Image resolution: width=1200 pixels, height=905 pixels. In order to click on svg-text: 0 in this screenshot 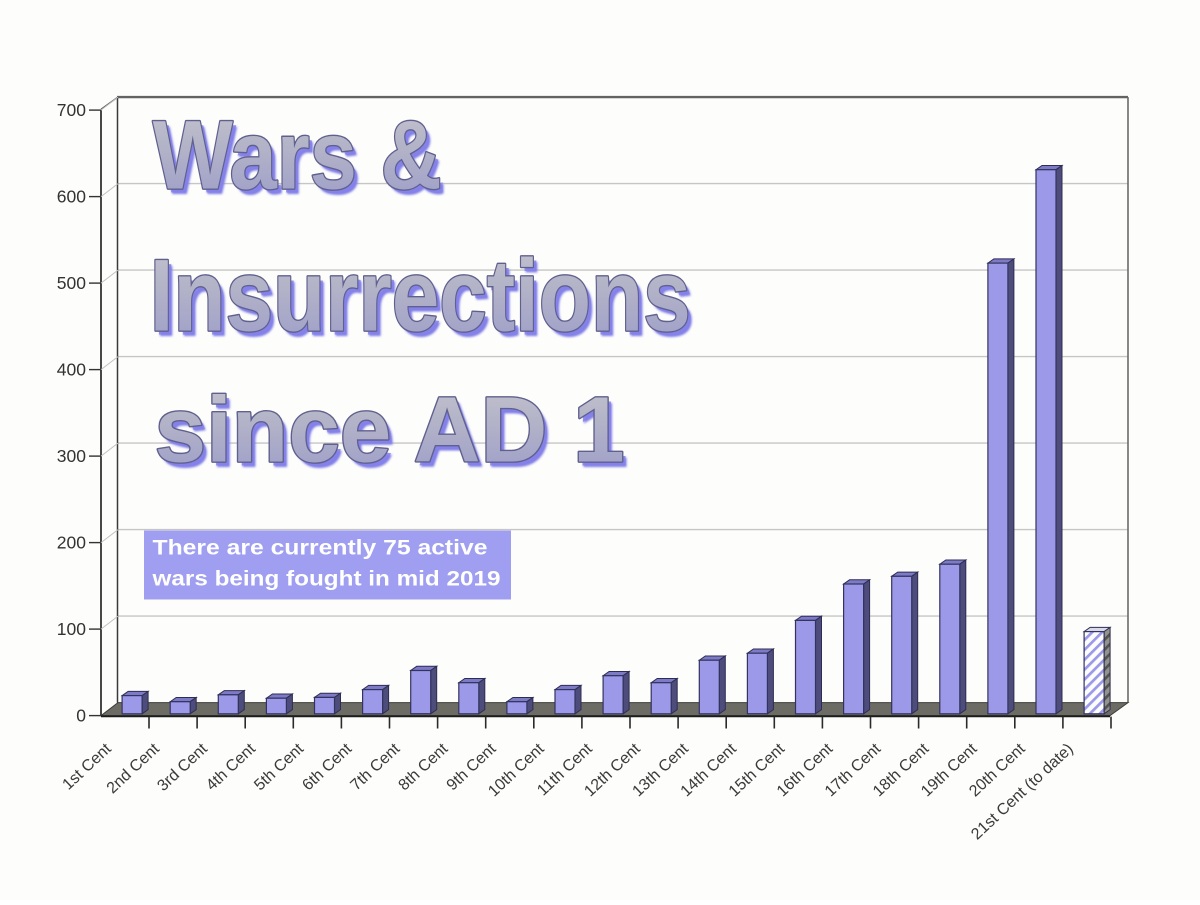, I will do `click(81, 716)`.